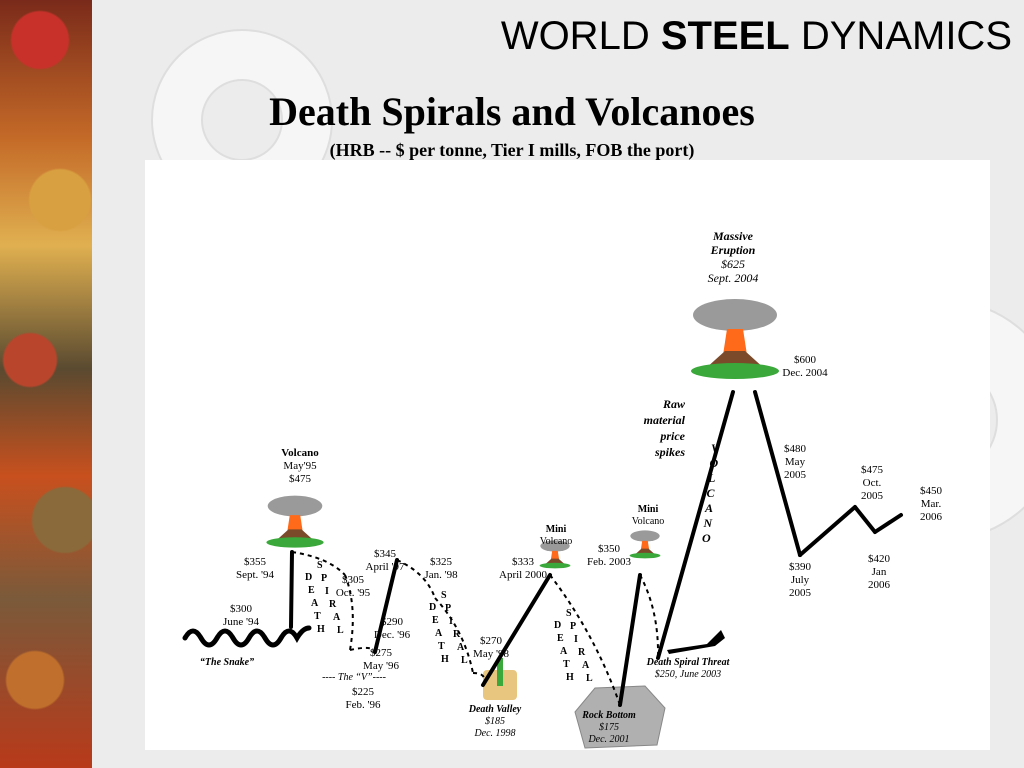  I want to click on point-label-p-feb96: $225 Feb. '96, so click(363, 698).